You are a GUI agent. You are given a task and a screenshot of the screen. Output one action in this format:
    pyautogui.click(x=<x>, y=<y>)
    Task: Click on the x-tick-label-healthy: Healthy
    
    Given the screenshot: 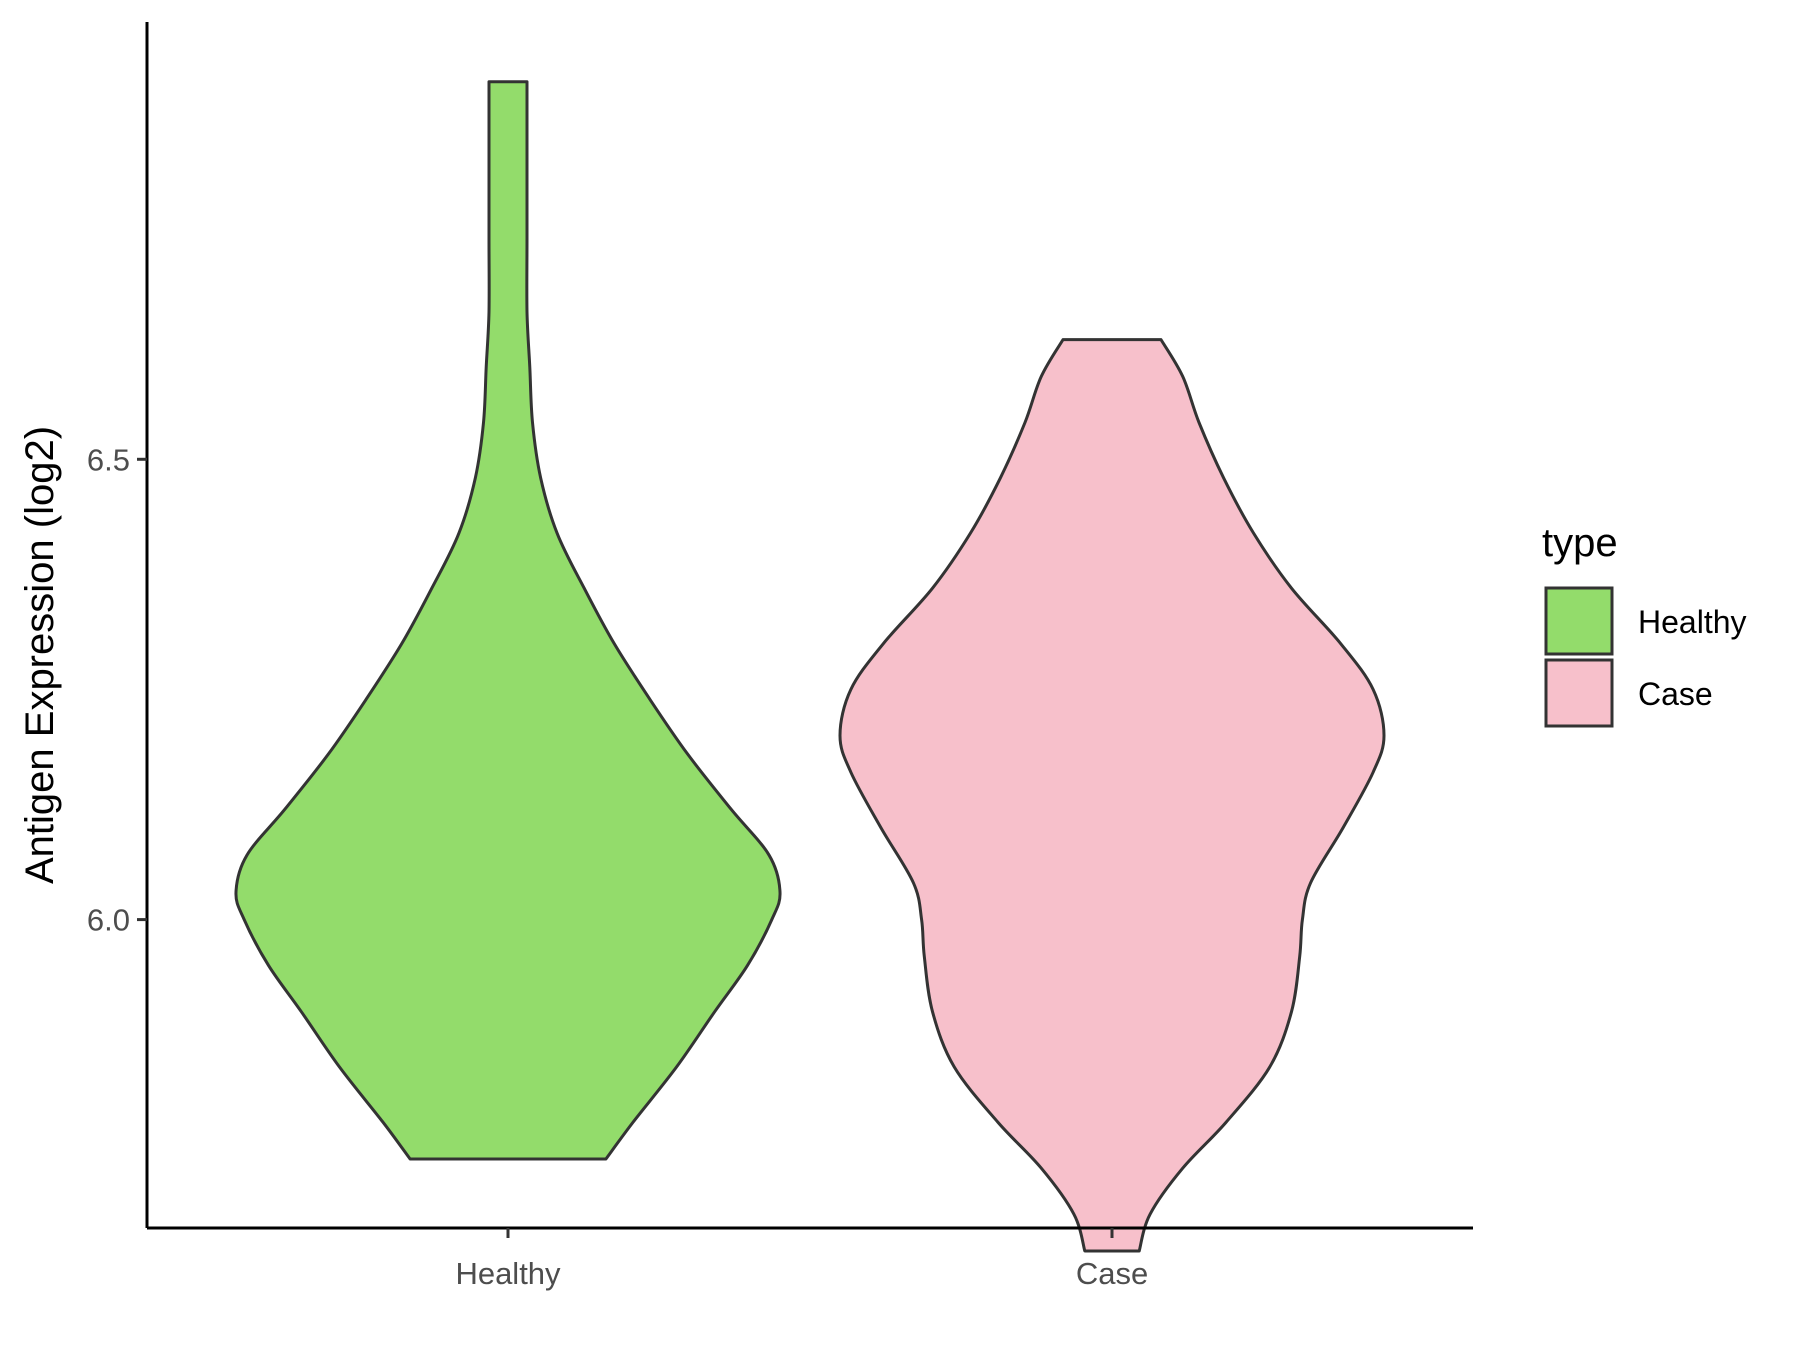 What is the action you would take?
    pyautogui.click(x=508, y=1273)
    